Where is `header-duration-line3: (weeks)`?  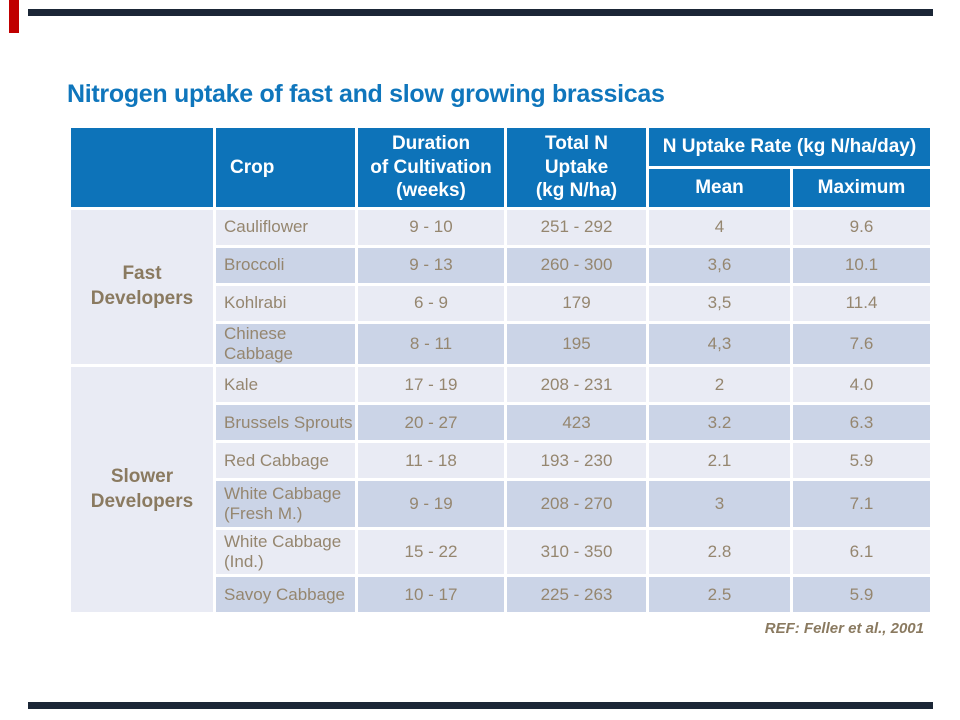 header-duration-line3: (weeks) is located at coordinates (431, 191).